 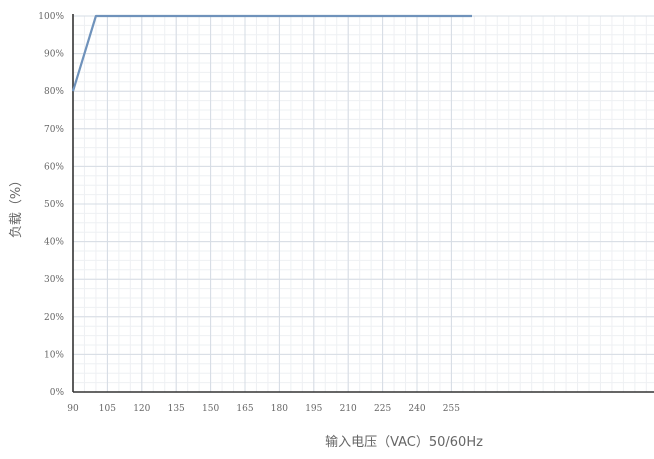 I want to click on x-tick-label: 105, so click(x=107, y=409).